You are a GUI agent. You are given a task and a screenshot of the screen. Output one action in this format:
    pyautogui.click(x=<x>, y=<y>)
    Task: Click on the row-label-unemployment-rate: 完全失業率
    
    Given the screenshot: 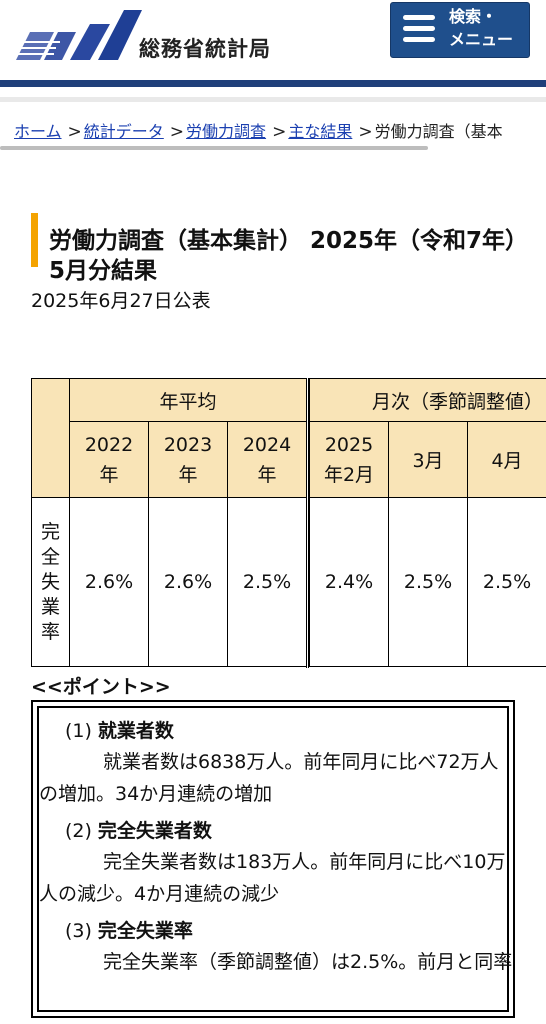 What is the action you would take?
    pyautogui.click(x=50, y=582)
    